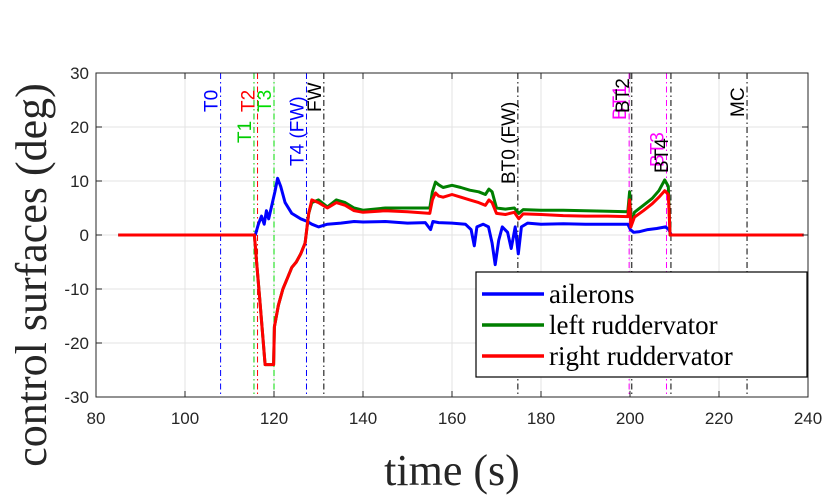  Describe the element at coordinates (541, 418) in the screenshot. I see `x-tick-label: 180` at that location.